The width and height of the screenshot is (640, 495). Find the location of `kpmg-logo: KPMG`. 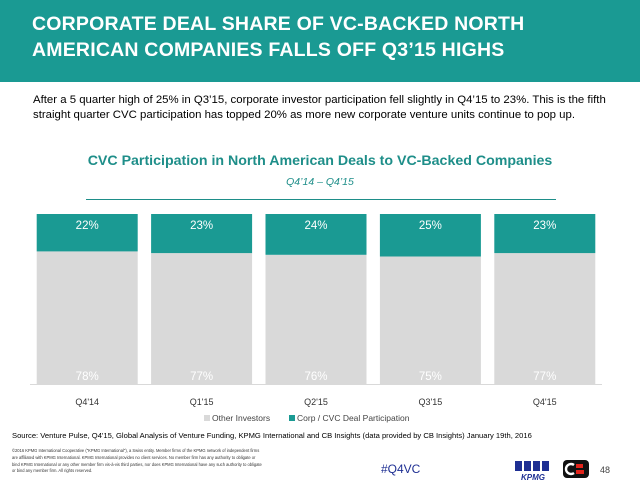

kpmg-logo: KPMG is located at coordinates (532, 471).